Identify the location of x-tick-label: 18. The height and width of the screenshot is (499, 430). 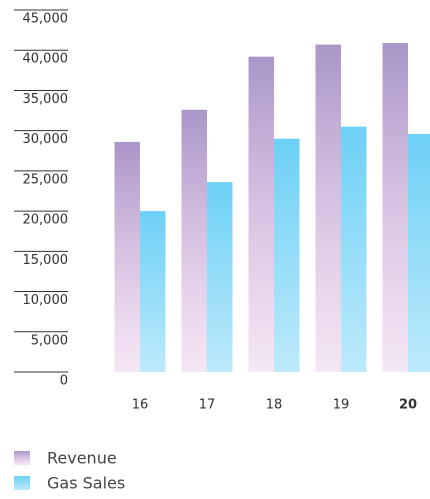
(274, 405).